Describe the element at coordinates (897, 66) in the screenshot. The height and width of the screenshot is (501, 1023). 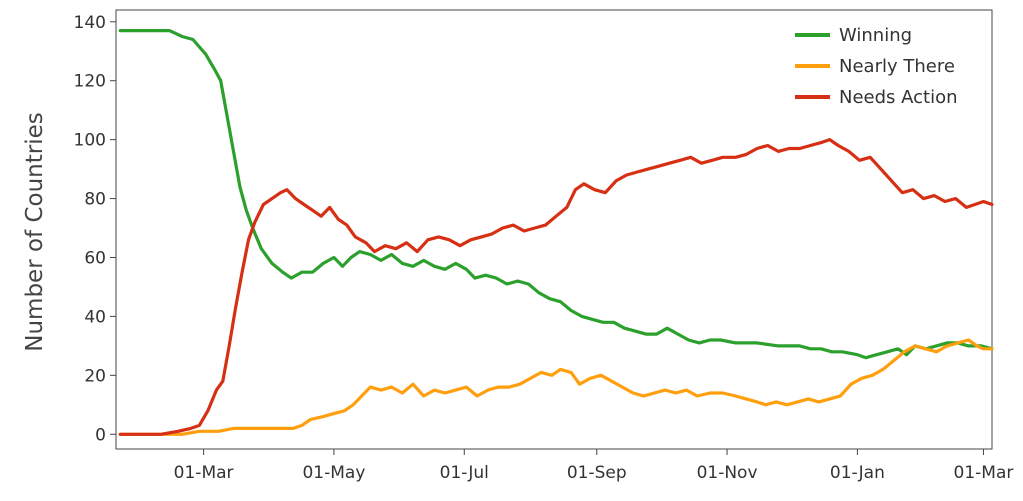
I see `legend-label: Nearly There` at that location.